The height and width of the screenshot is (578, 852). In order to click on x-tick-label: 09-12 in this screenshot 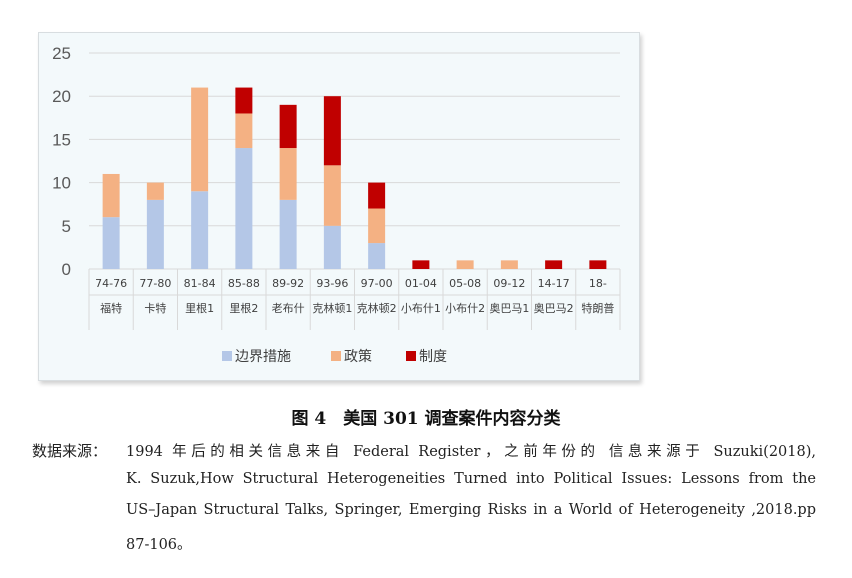, I will do `click(509, 283)`.